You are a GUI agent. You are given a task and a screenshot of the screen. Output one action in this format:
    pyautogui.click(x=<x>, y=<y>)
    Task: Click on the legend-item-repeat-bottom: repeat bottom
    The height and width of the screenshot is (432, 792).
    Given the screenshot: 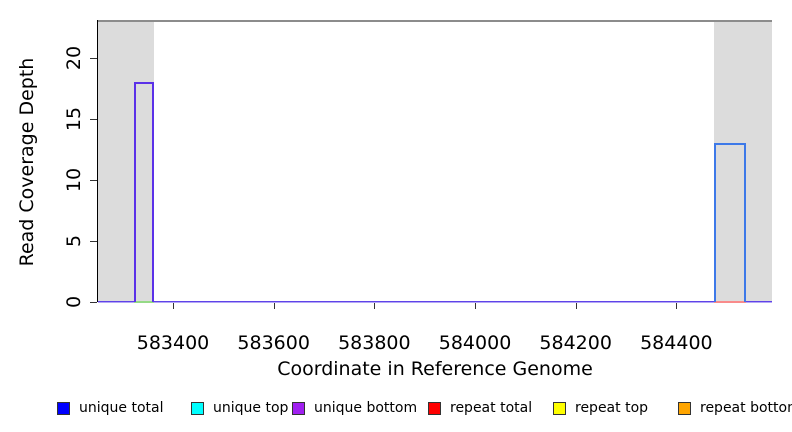 What is the action you would take?
    pyautogui.click(x=735, y=408)
    